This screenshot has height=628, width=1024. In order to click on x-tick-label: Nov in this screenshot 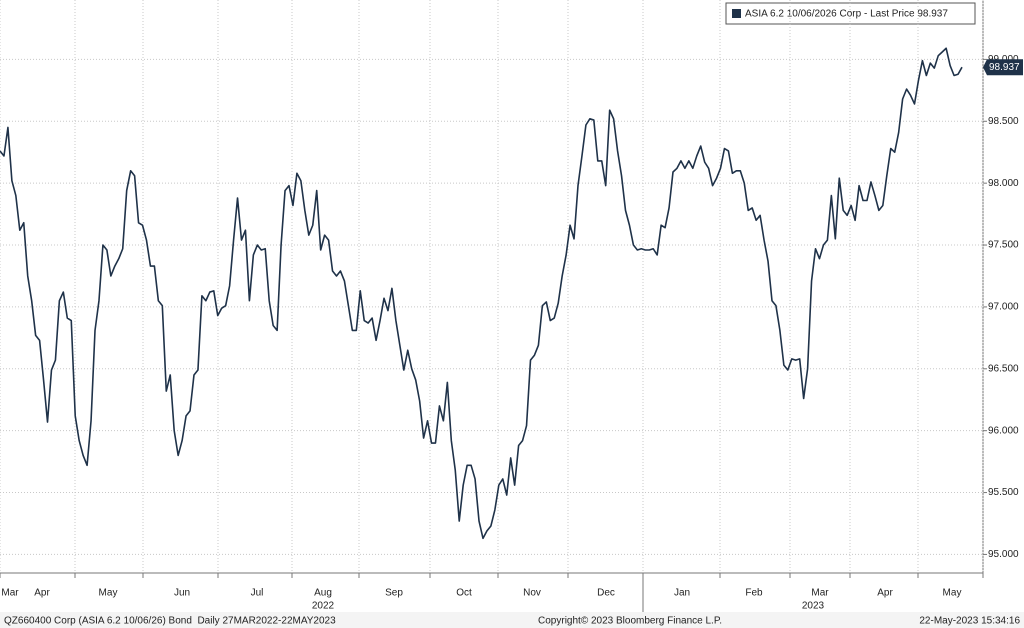, I will do `click(532, 593)`.